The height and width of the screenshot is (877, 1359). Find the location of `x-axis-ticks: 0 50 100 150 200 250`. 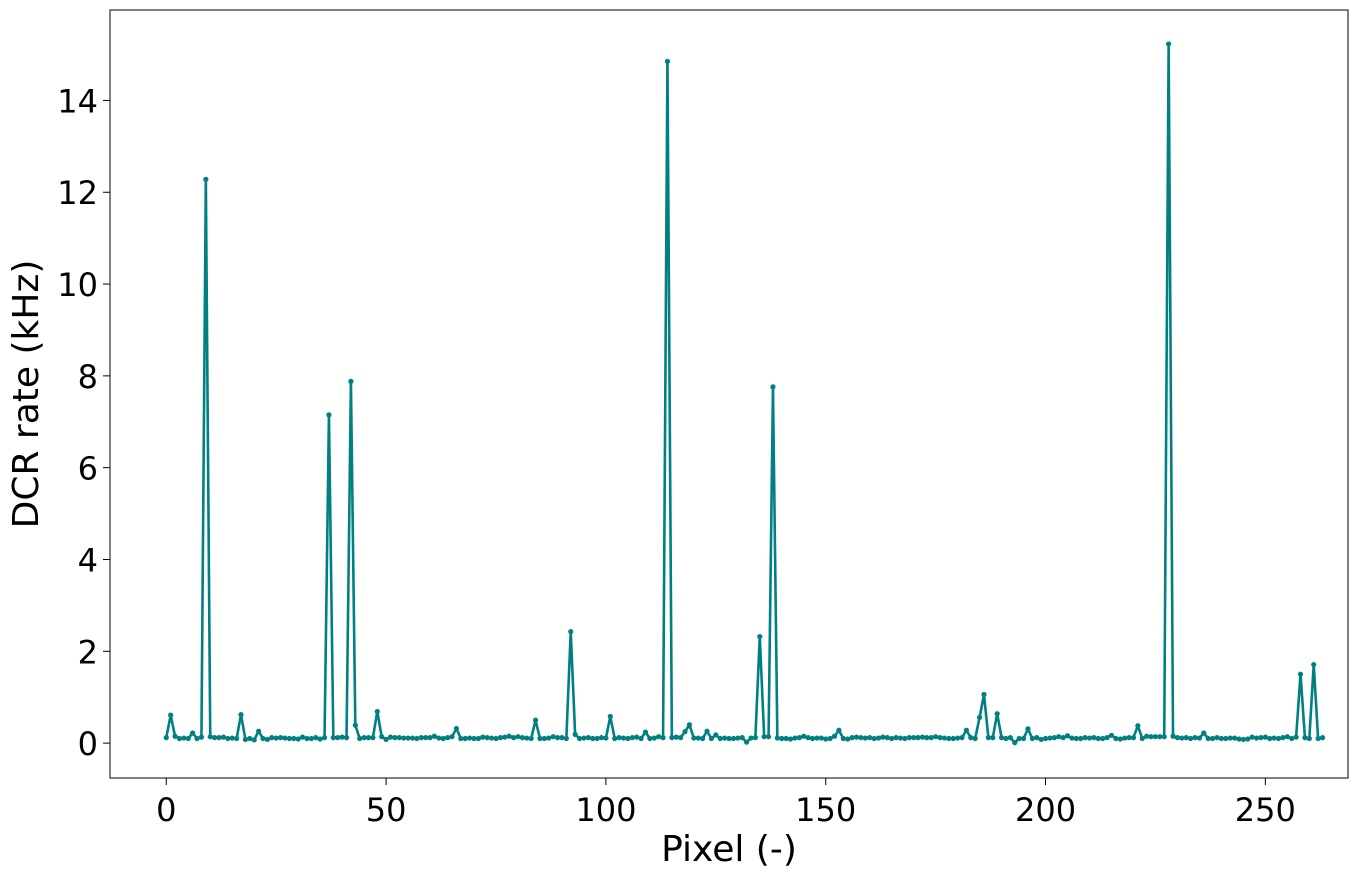

x-axis-ticks: 0 50 100 150 200 250 is located at coordinates (726, 803).